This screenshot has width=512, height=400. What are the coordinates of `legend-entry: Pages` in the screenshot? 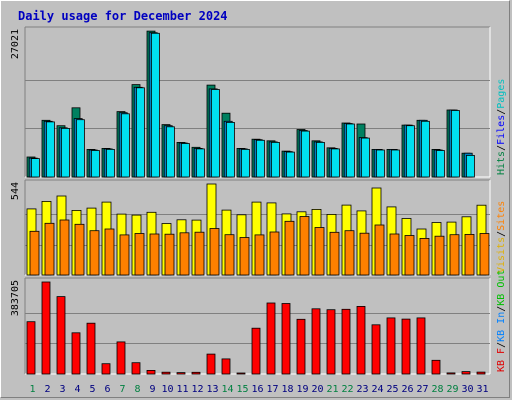 It's located at (501, 94).